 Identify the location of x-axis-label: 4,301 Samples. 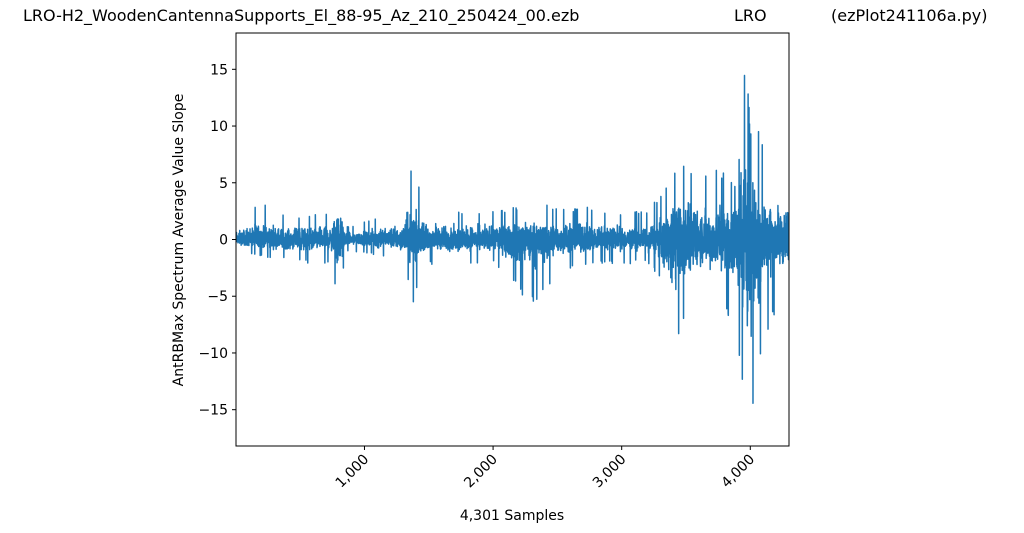
(512, 516).